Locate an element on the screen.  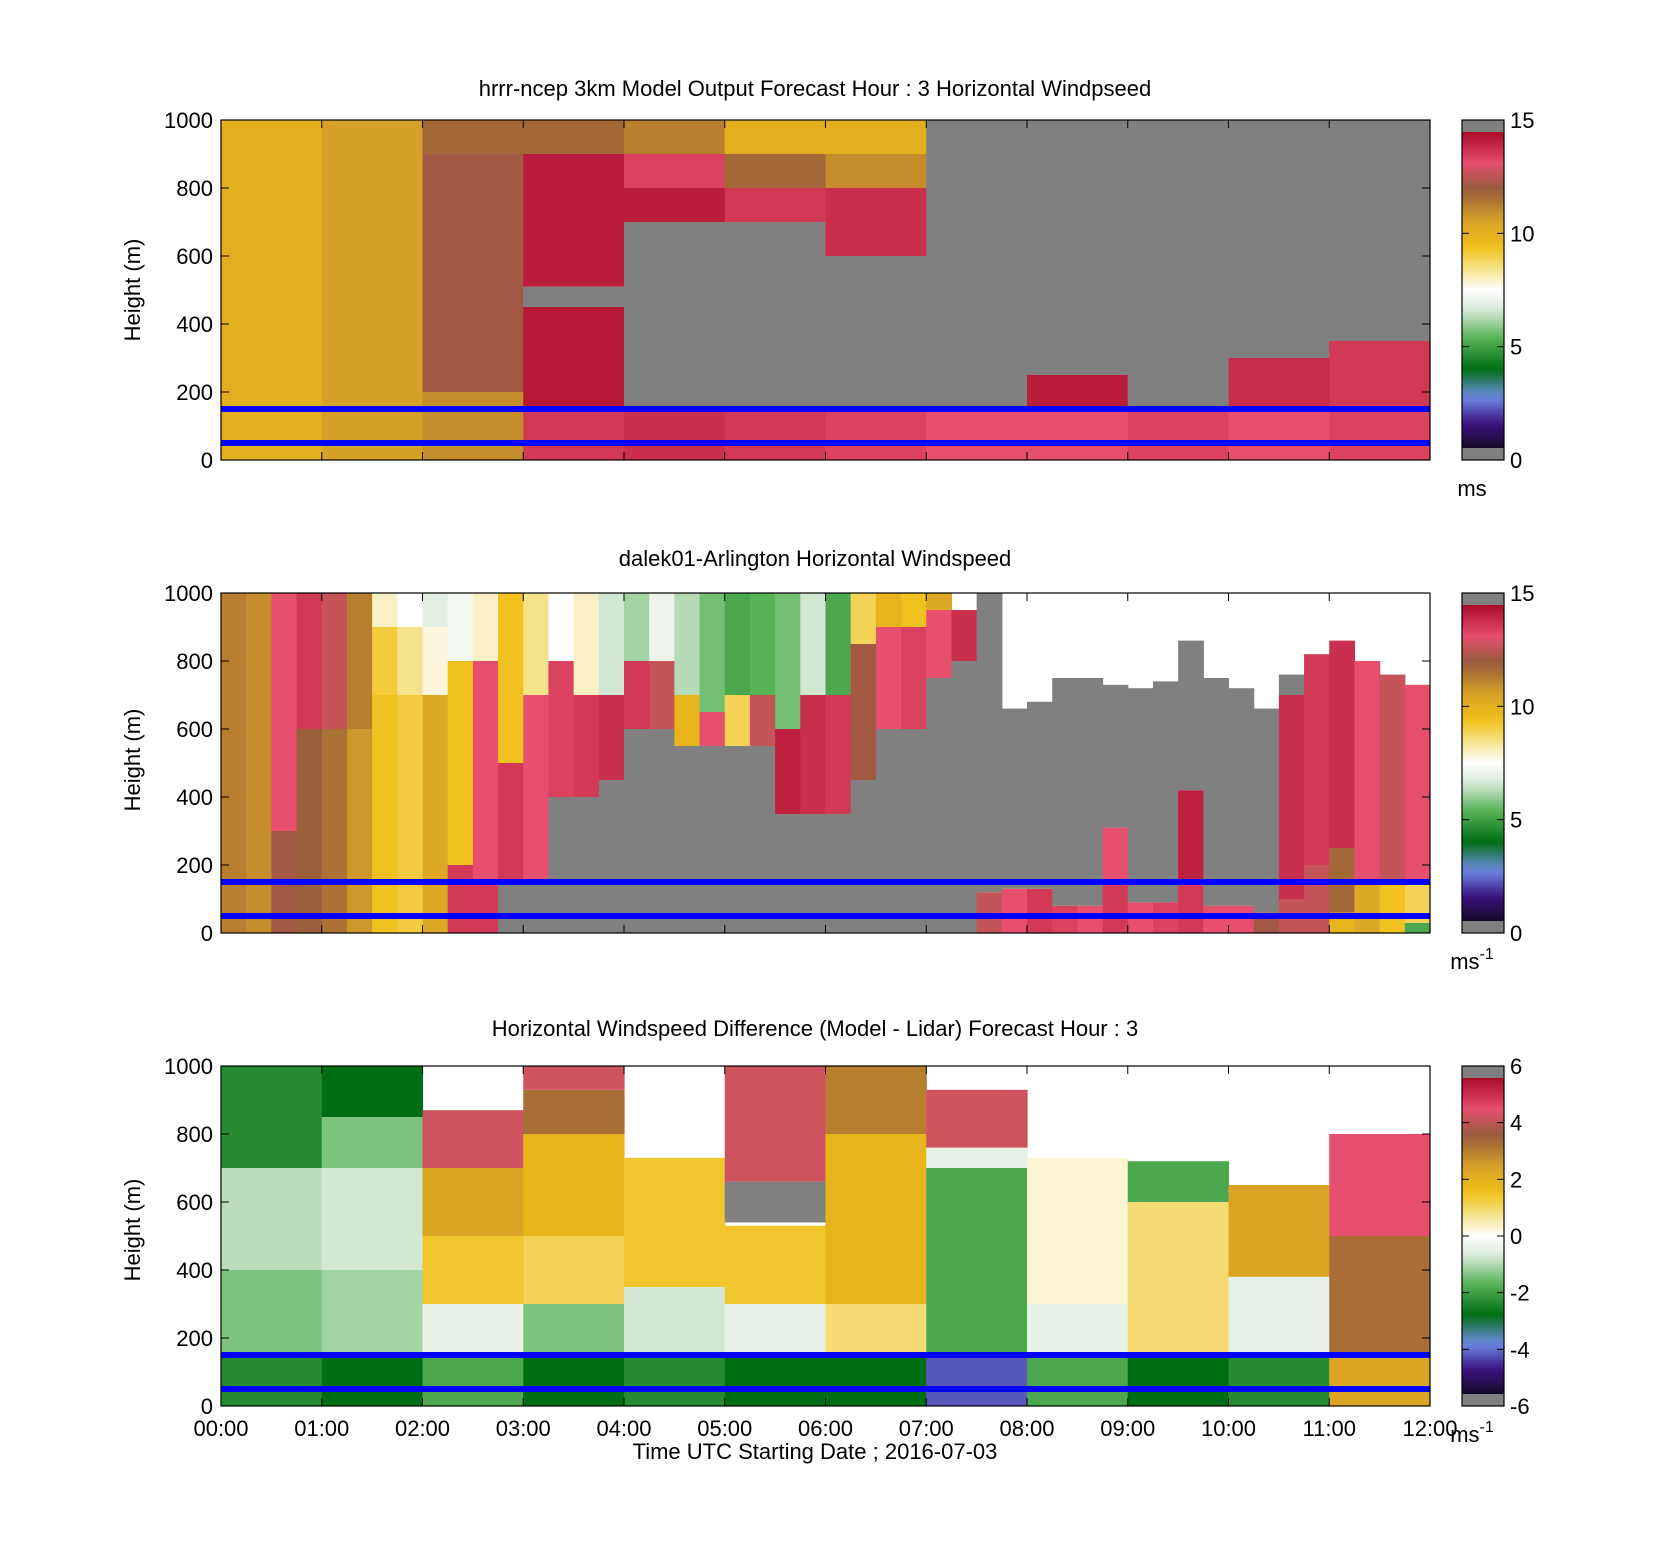
colorbar-tick-label: 15 is located at coordinates (1522, 593).